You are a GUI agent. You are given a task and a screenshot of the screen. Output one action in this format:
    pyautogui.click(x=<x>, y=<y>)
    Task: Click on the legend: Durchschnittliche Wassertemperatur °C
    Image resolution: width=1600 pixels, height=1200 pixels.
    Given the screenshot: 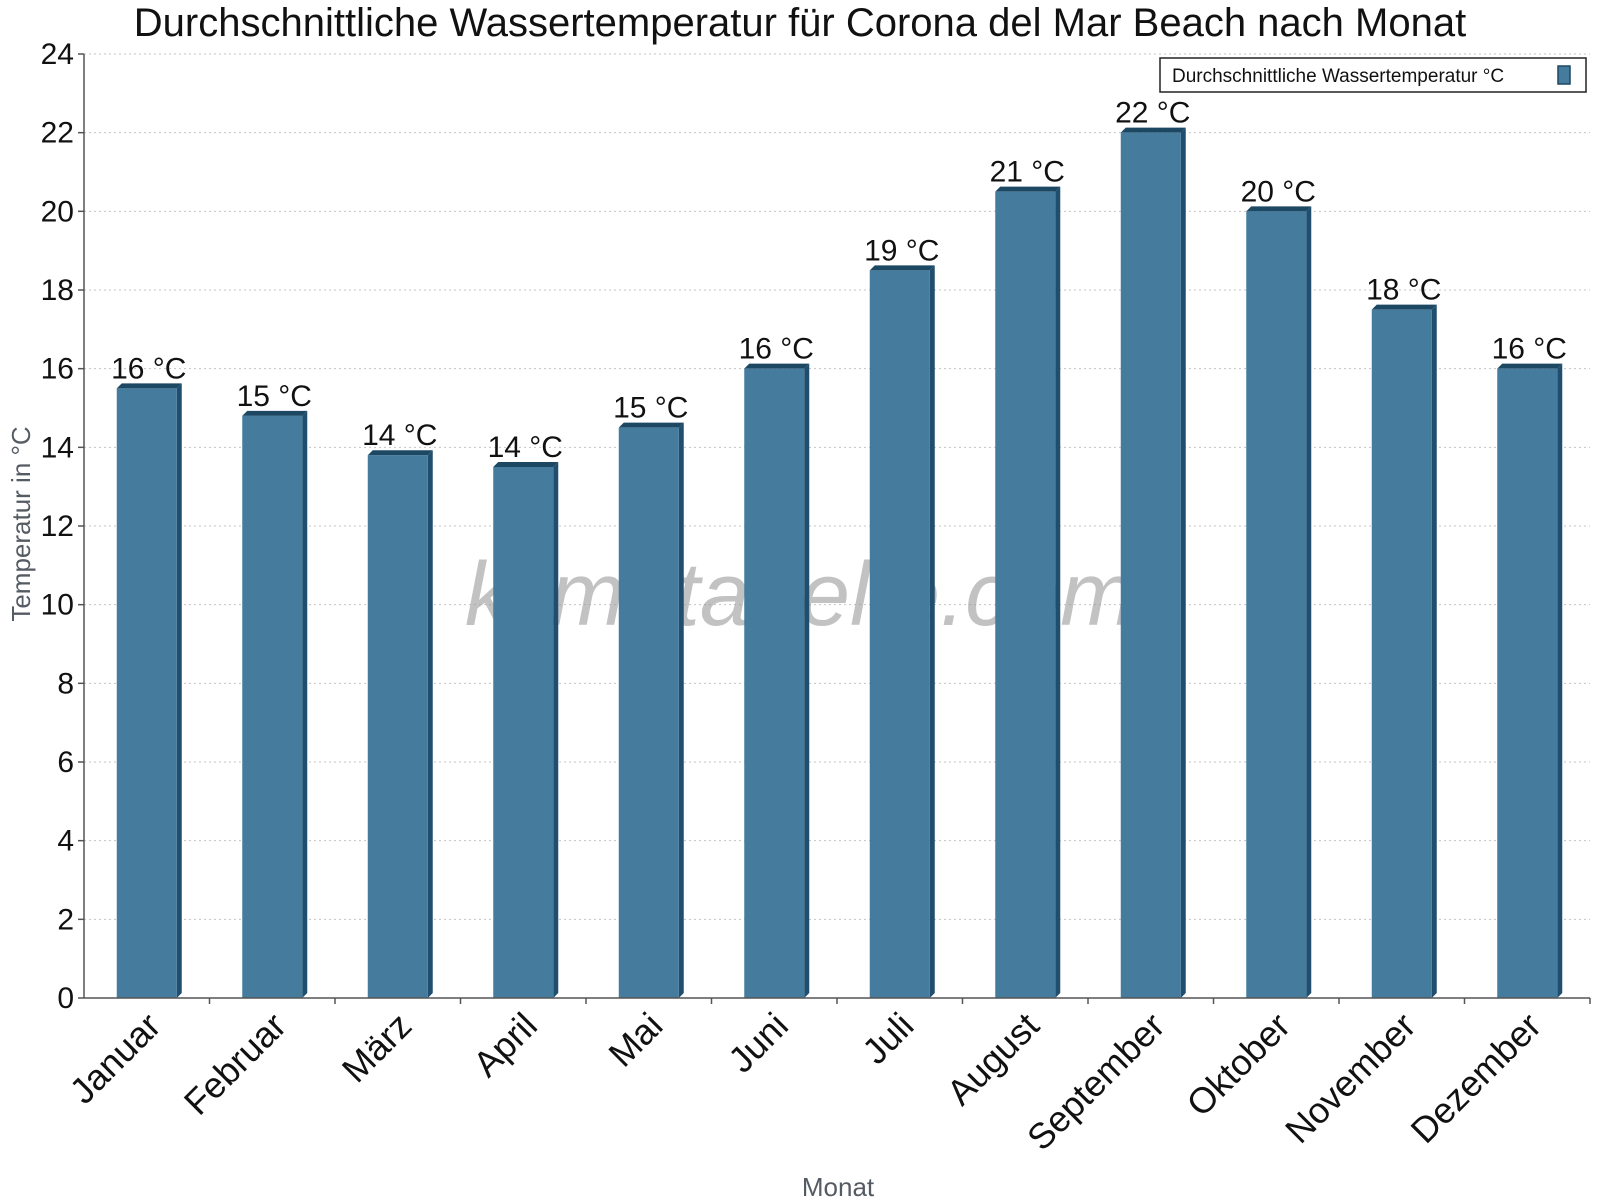 What is the action you would take?
    pyautogui.click(x=1373, y=75)
    